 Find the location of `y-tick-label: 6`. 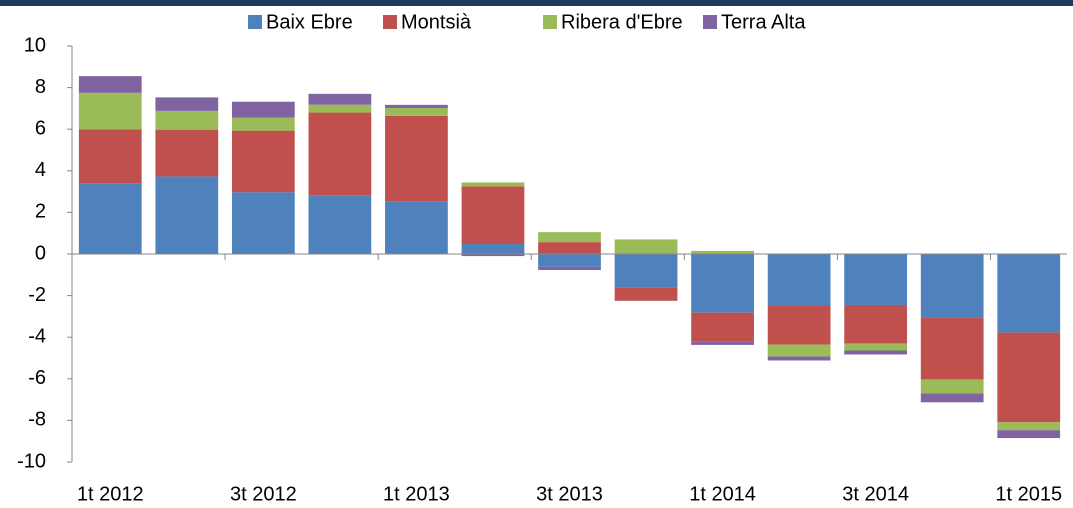

y-tick-label: 6 is located at coordinates (40, 128).